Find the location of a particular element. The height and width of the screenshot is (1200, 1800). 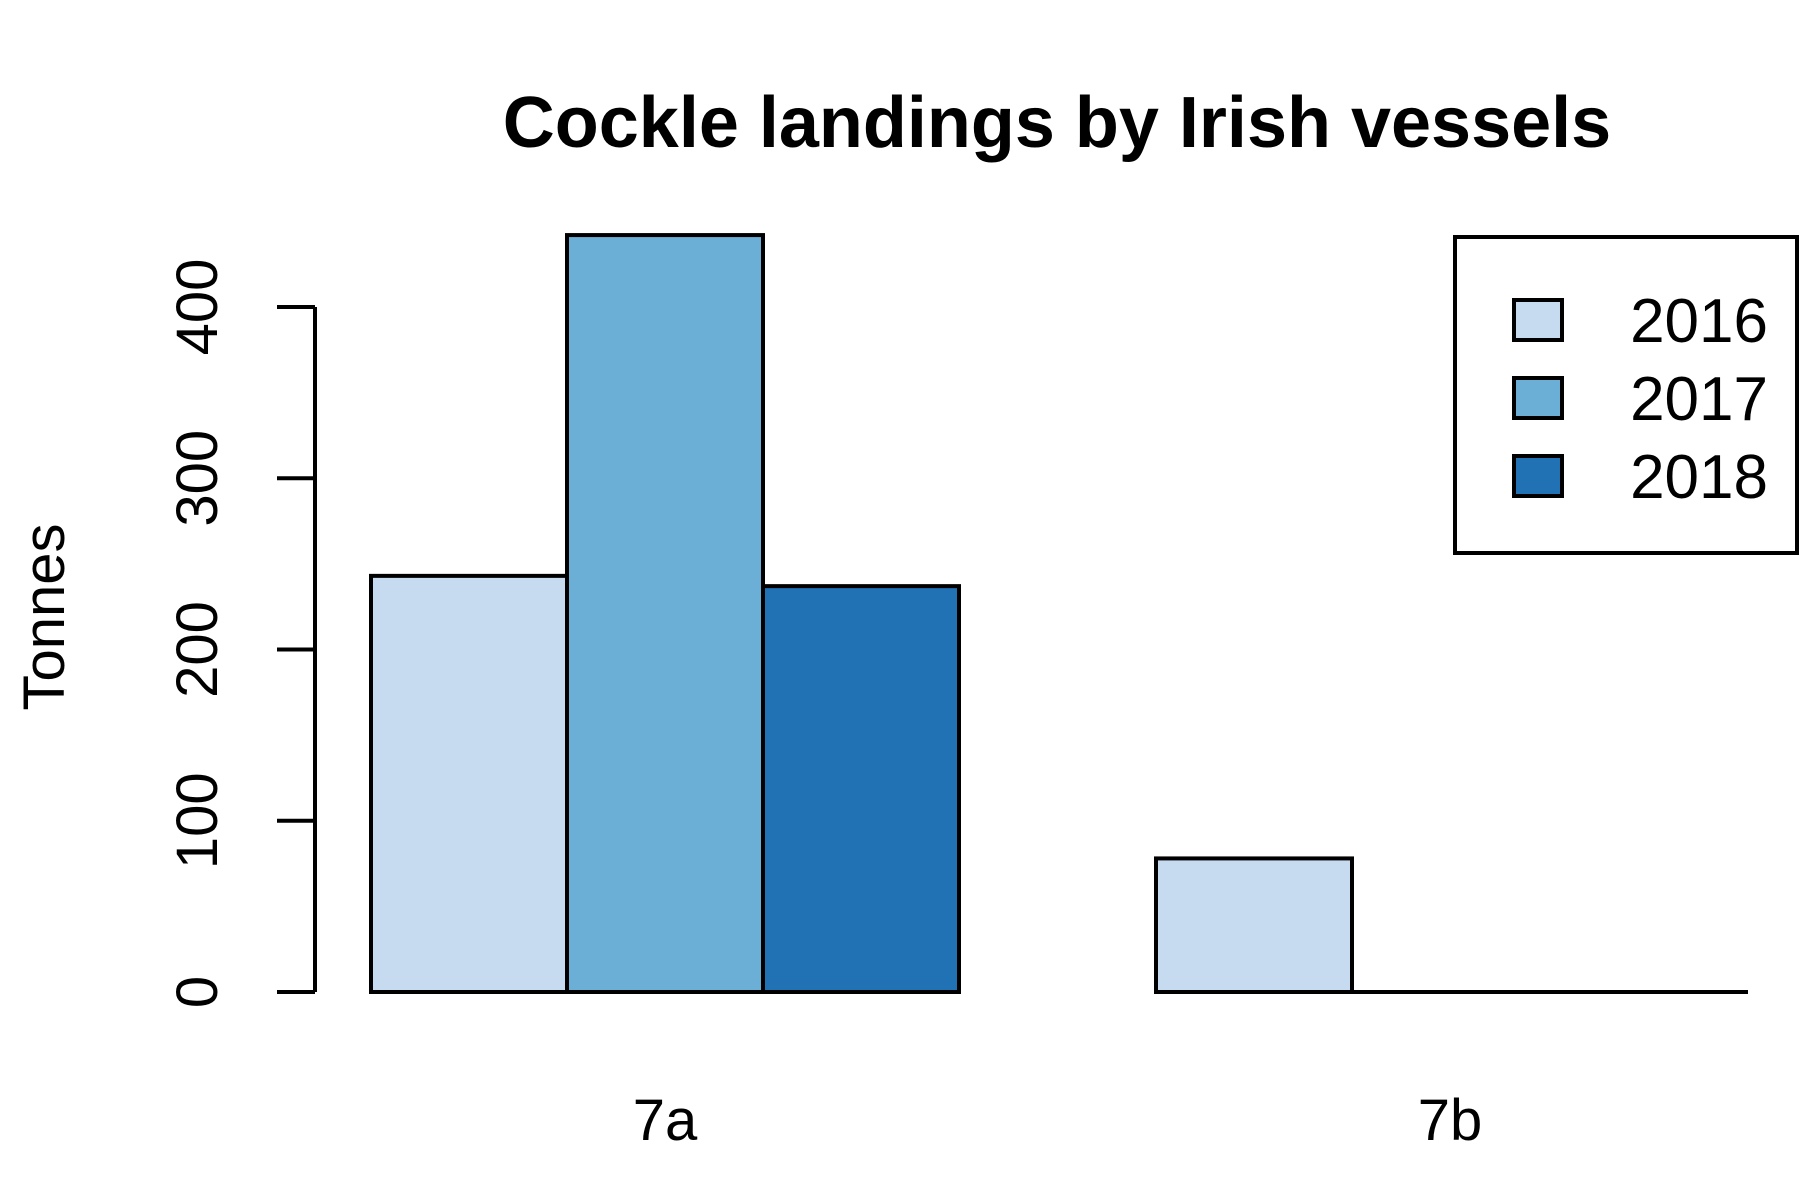

y-tick-label: 100 is located at coordinates (197, 820).